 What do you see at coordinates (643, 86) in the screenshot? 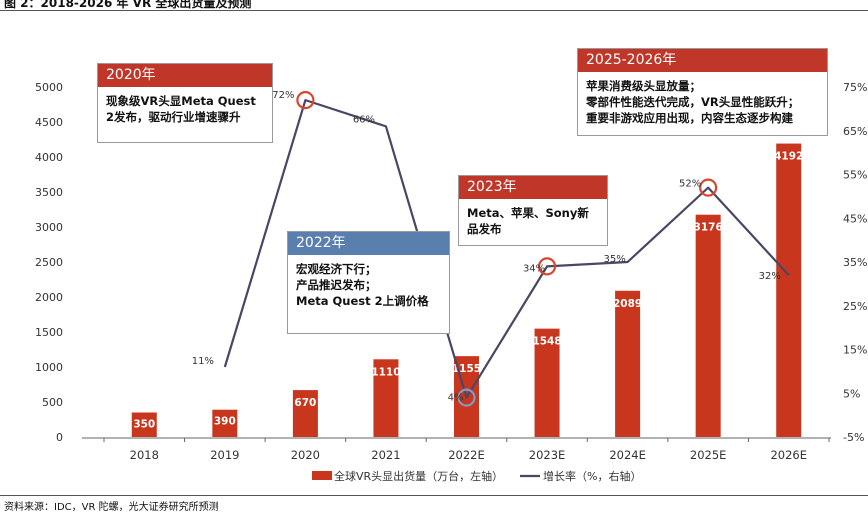
I see `callout-2025-line: 苹果消费级头显放量；` at bounding box center [643, 86].